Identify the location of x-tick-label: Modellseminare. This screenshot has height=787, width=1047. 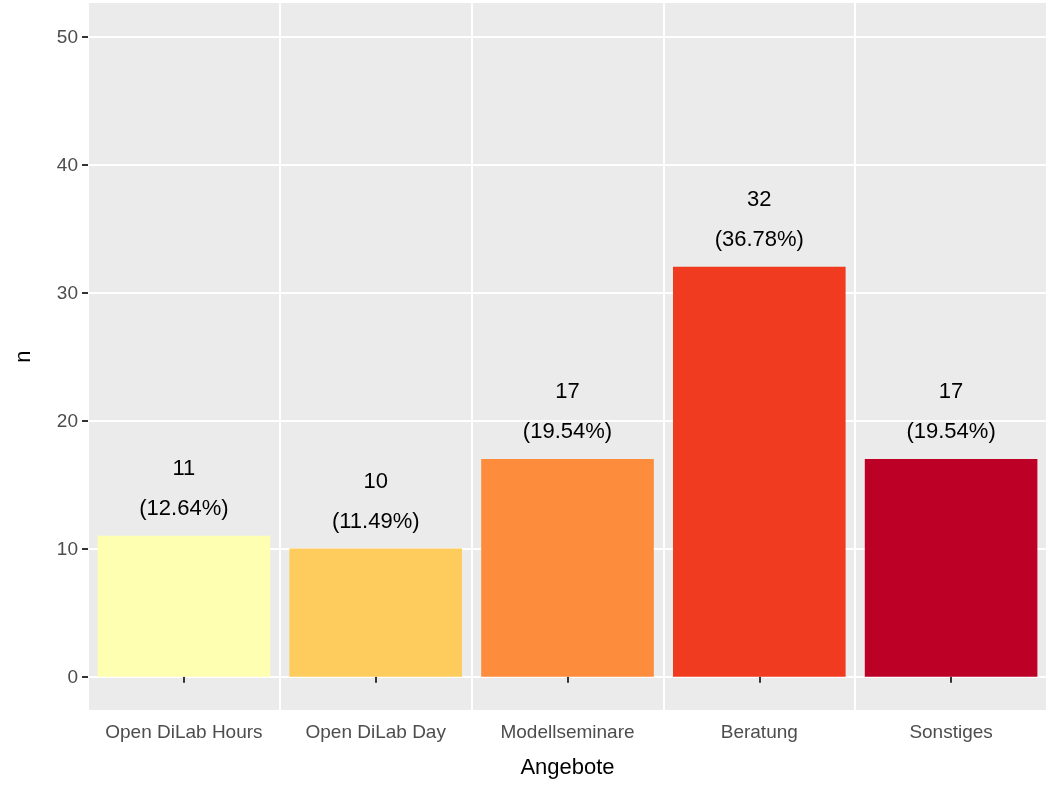
(567, 731).